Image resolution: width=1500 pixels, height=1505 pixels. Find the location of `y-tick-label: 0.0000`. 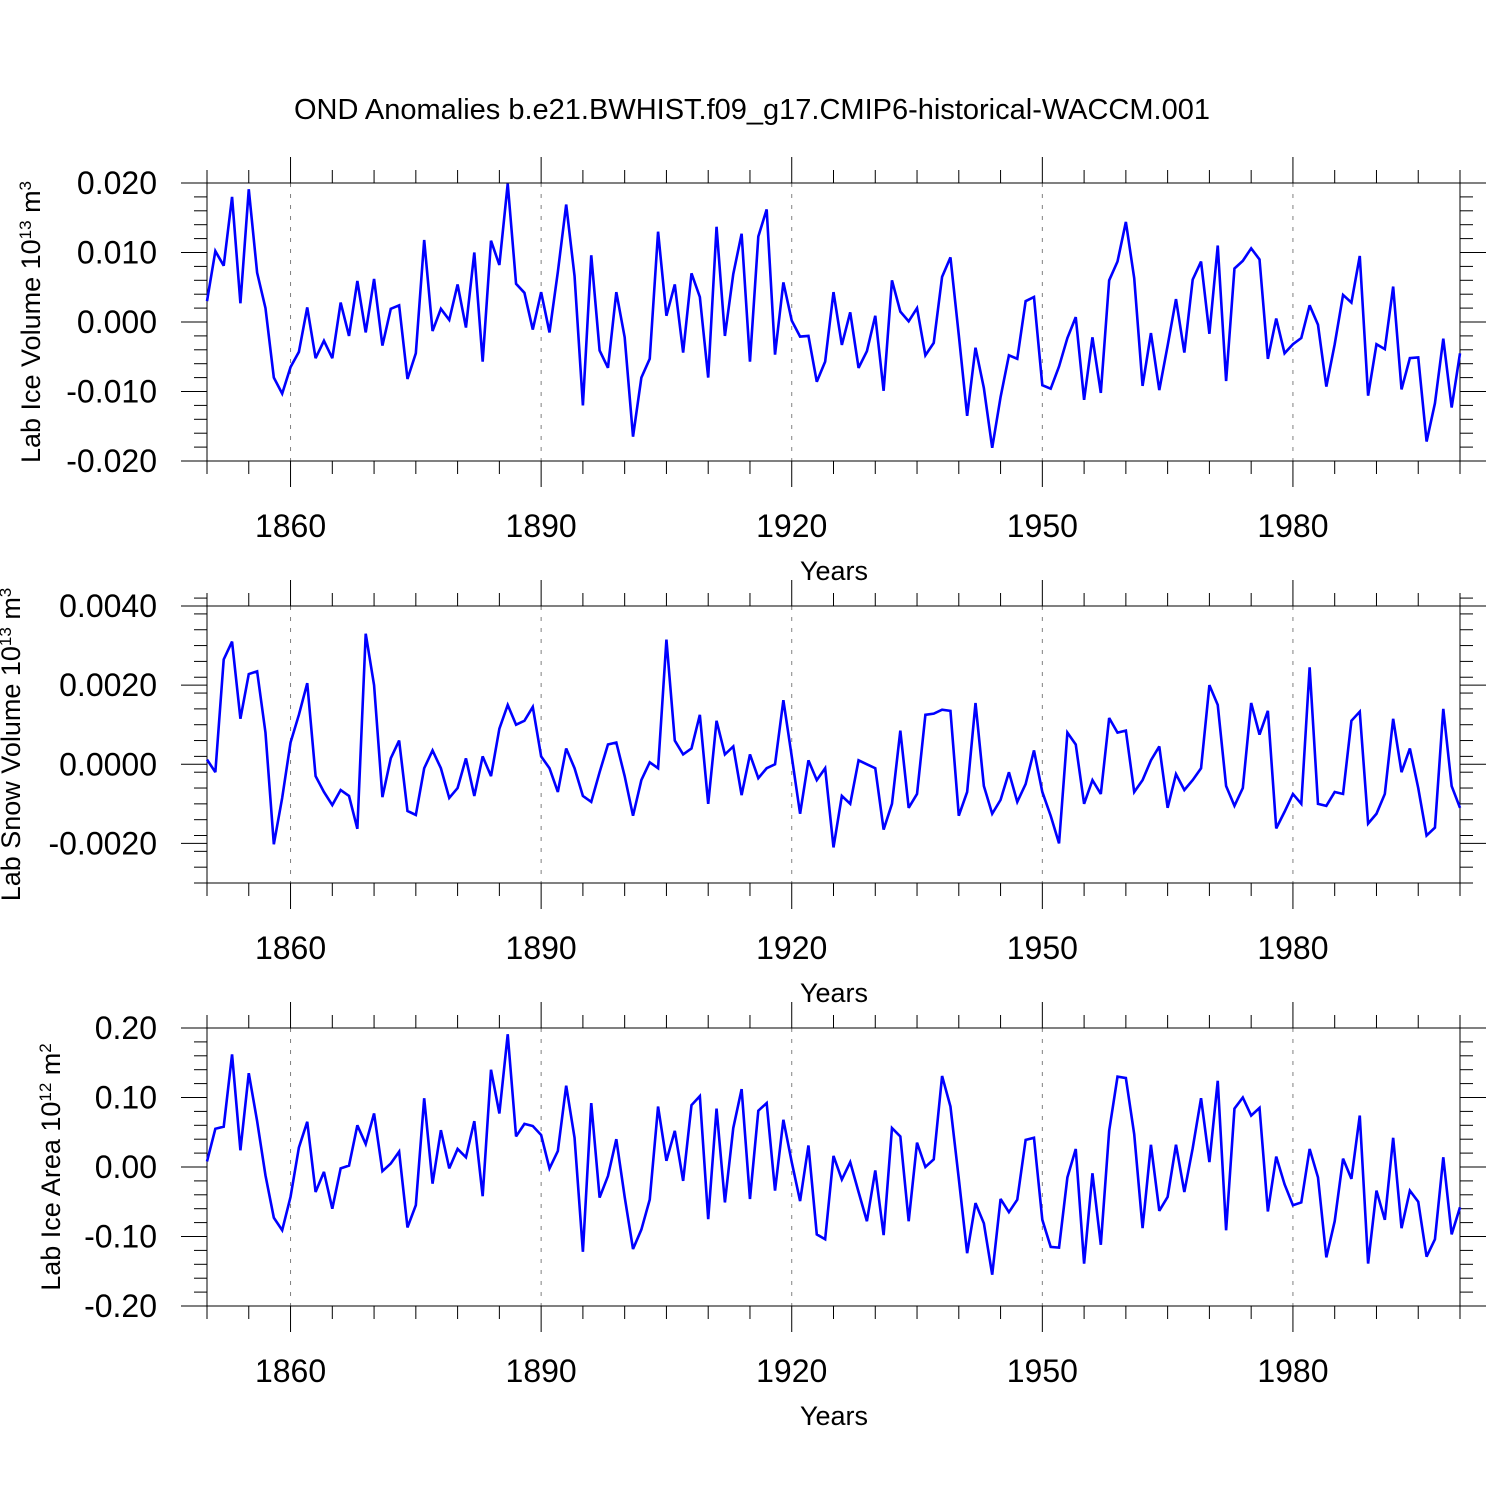

y-tick-label: 0.0000 is located at coordinates (108, 764).